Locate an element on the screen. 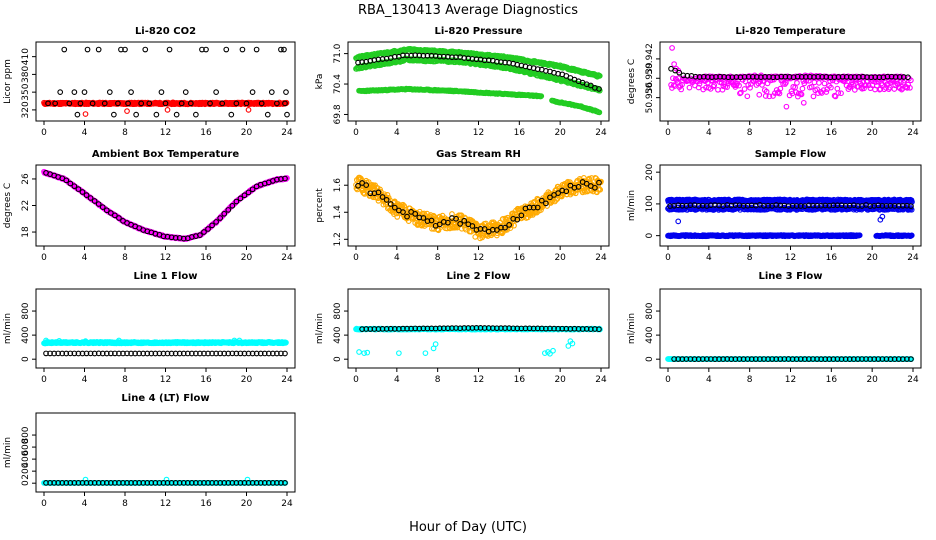  y-tick-label: 1.6 is located at coordinates (338, 185).